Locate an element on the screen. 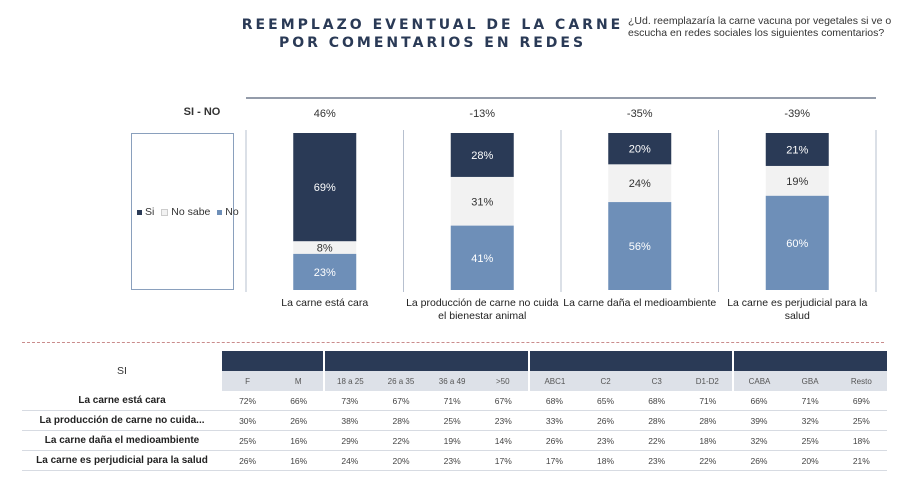 The height and width of the screenshot is (495, 907). si-no-value: -39% is located at coordinates (797, 114).